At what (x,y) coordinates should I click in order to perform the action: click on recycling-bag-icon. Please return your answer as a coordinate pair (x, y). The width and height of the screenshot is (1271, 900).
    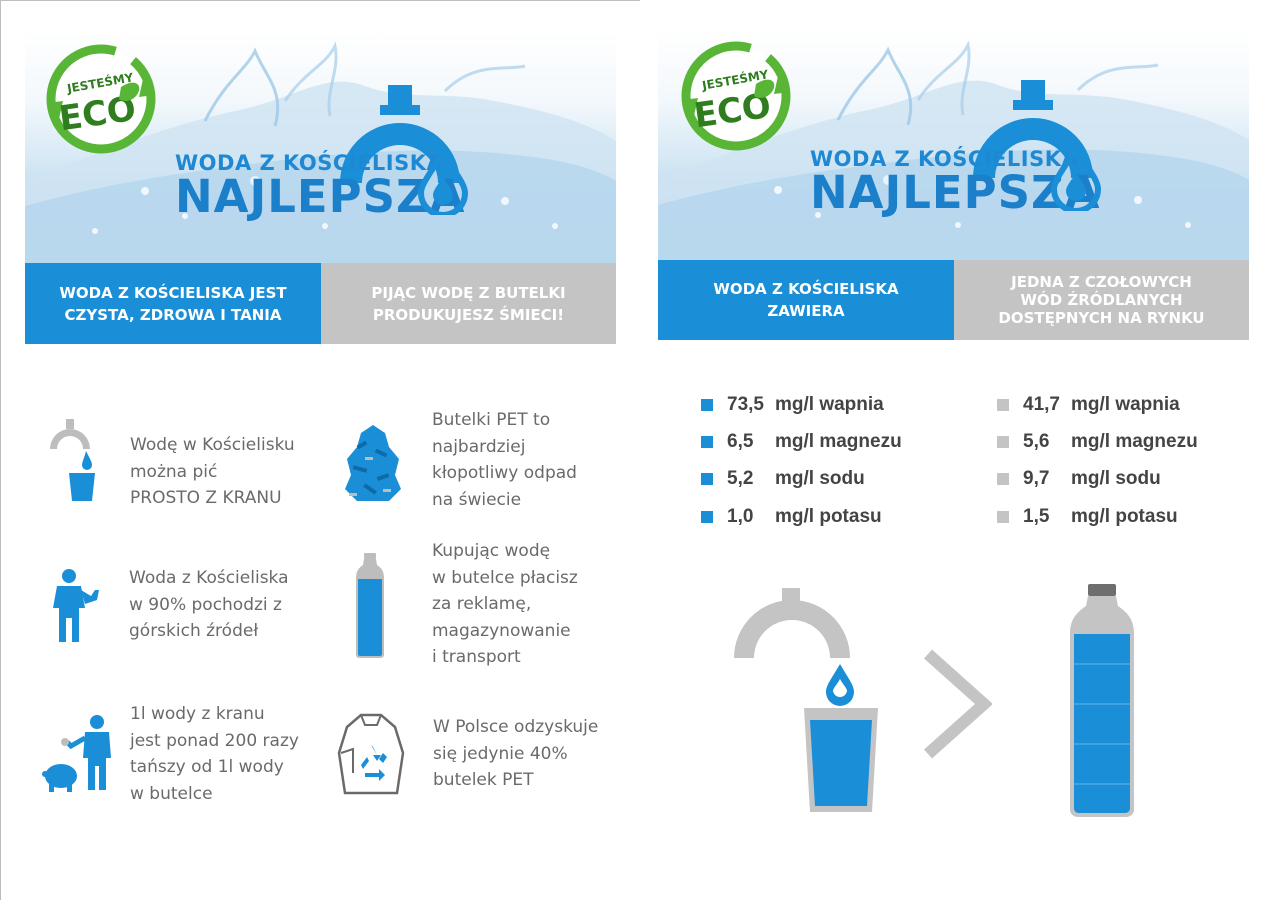
    Looking at the image, I should click on (371, 754).